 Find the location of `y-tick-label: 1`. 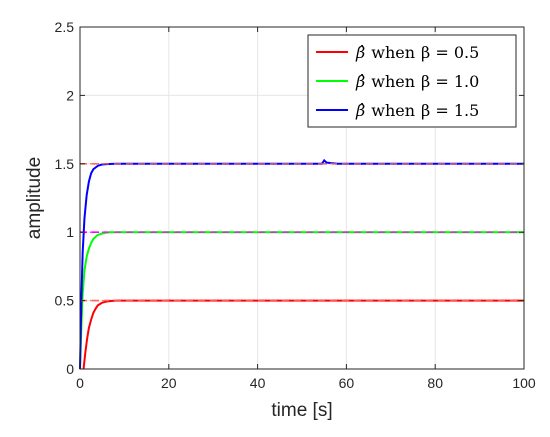

y-tick-label: 1 is located at coordinates (70, 232).